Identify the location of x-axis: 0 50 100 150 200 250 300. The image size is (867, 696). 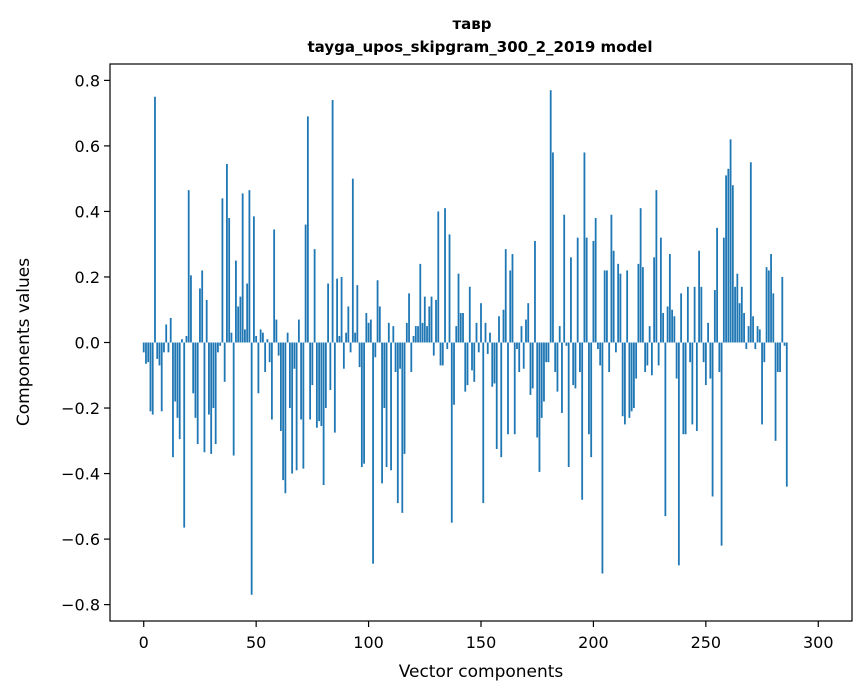
(486, 636).